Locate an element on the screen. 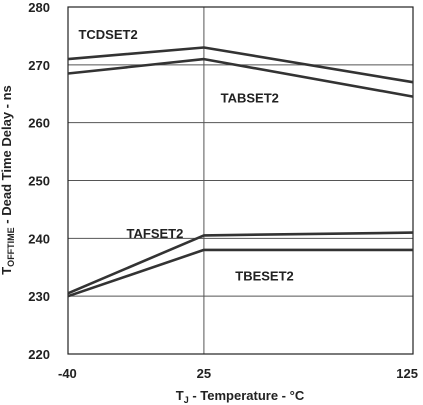  y-axis-title-subscript: OFFTIME is located at coordinates (11, 247).